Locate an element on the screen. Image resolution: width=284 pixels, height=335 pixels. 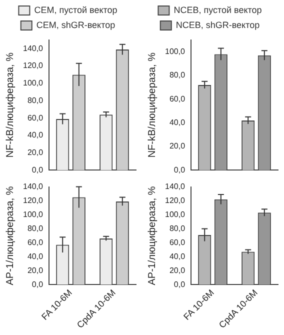
legend-label: CEM, пустой вектор is located at coordinates (76, 9).